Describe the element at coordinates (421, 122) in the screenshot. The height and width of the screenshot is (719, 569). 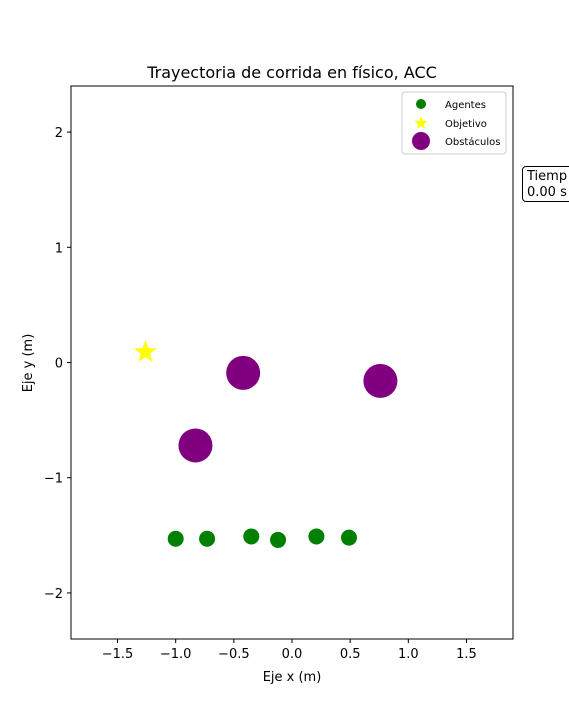
I see `legend-objetivo-marker` at that location.